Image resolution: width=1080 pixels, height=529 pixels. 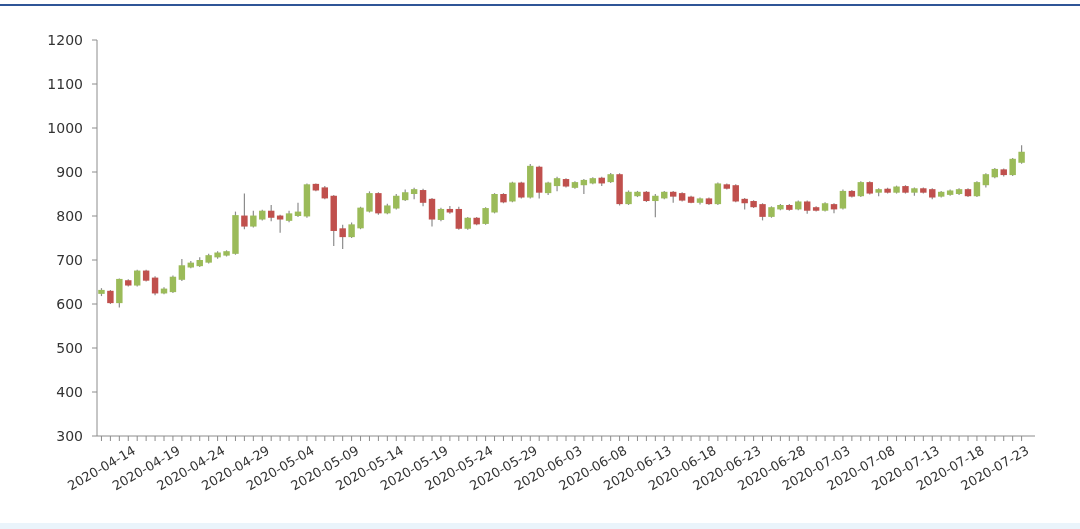 What do you see at coordinates (69, 391) in the screenshot?
I see `y-tick-label: 400` at bounding box center [69, 391].